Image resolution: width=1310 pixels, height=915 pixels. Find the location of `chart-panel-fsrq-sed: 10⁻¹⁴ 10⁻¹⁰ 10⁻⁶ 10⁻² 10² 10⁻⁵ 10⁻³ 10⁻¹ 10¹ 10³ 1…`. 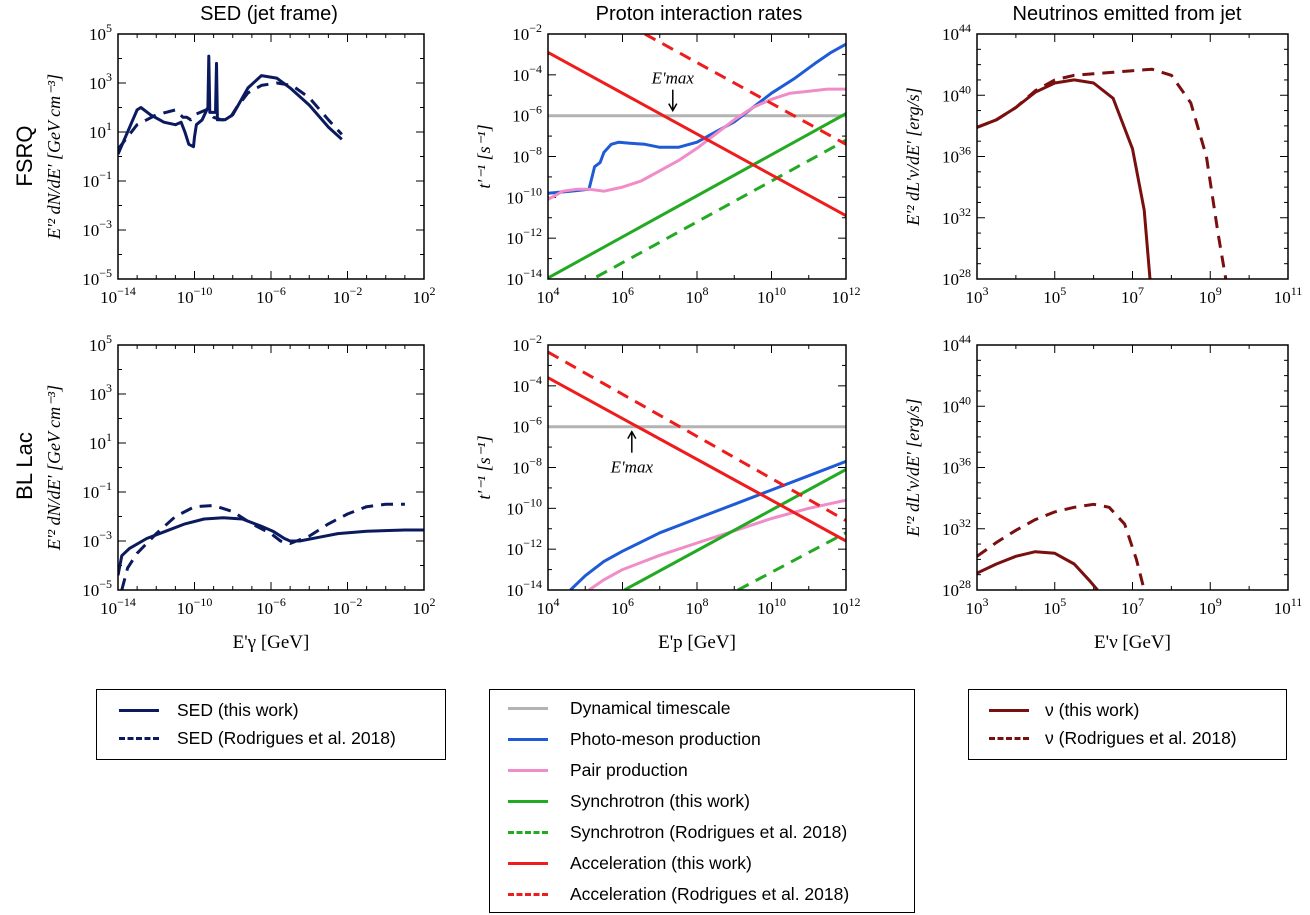

chart-panel-fsrq-sed: 10⁻¹⁴ 10⁻¹⁰ 10⁻⁶ 10⁻² 10² 10⁻⁵ 10⁻³ 10⁻¹ 10¹ 10³ 1… is located at coordinates (240, 164).